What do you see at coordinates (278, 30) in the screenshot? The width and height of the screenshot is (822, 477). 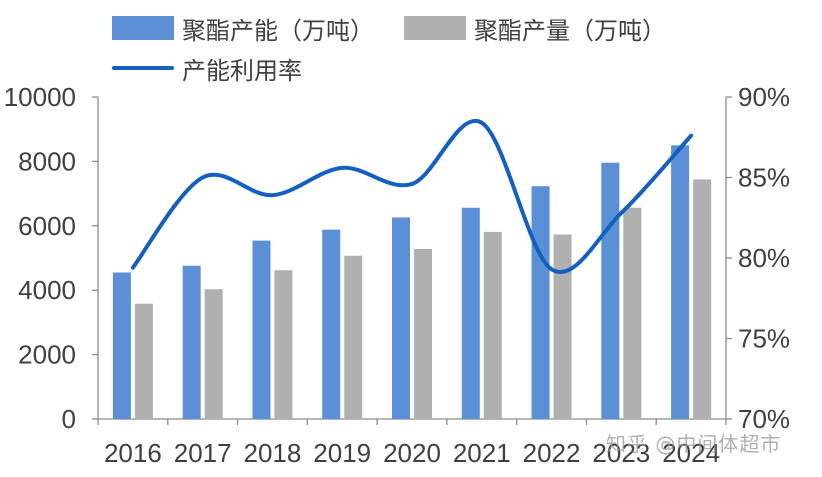 I see `legend-label-capacity: 聚酯产能（万吨）` at bounding box center [278, 30].